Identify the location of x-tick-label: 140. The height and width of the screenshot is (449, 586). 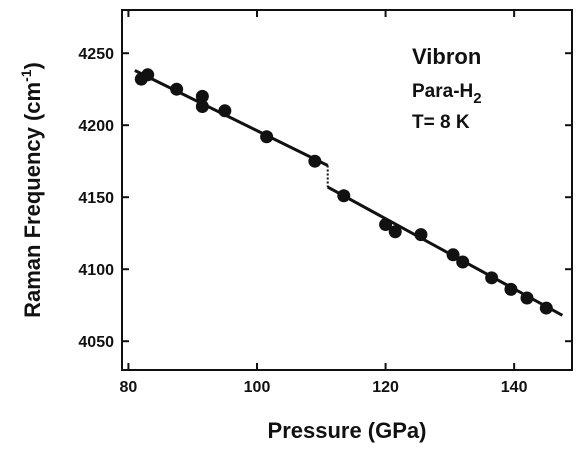
(514, 387).